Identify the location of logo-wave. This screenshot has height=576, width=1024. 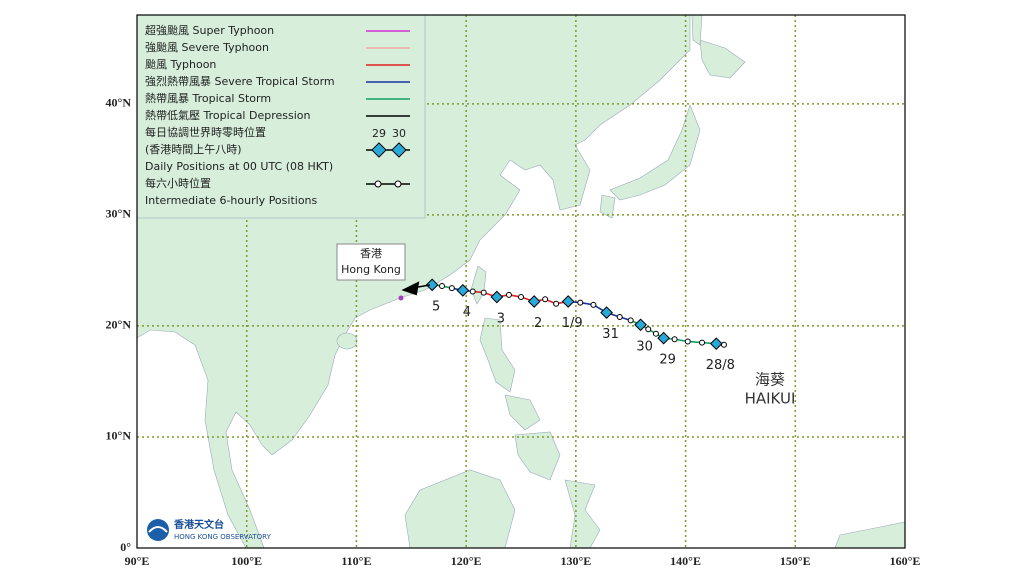
(158, 529).